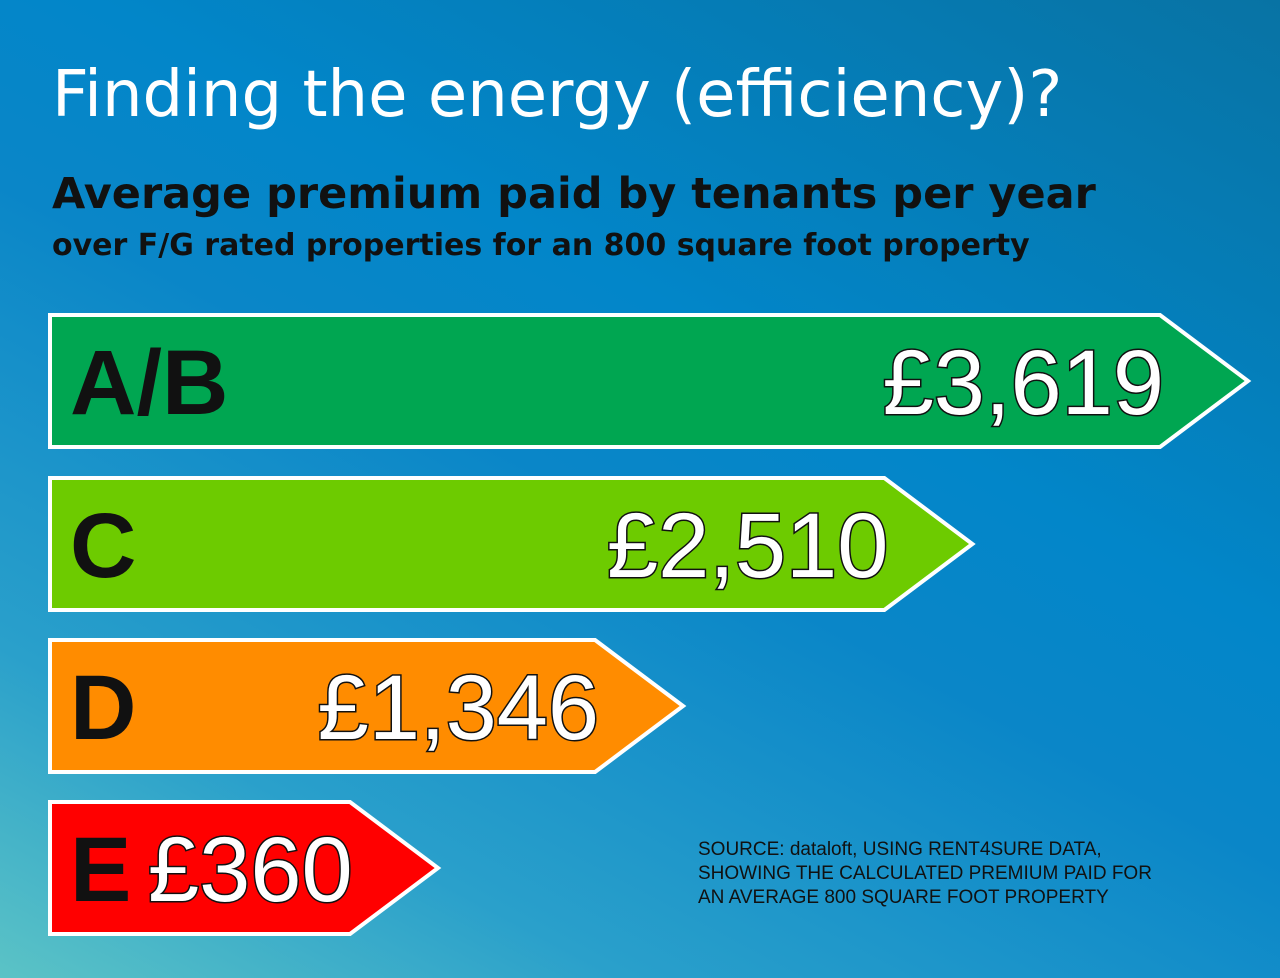 The height and width of the screenshot is (978, 1280). What do you see at coordinates (903, 897) in the screenshot?
I see `source-line: AN AVERAGE 800 SQUARE FOOT PROPERTY` at bounding box center [903, 897].